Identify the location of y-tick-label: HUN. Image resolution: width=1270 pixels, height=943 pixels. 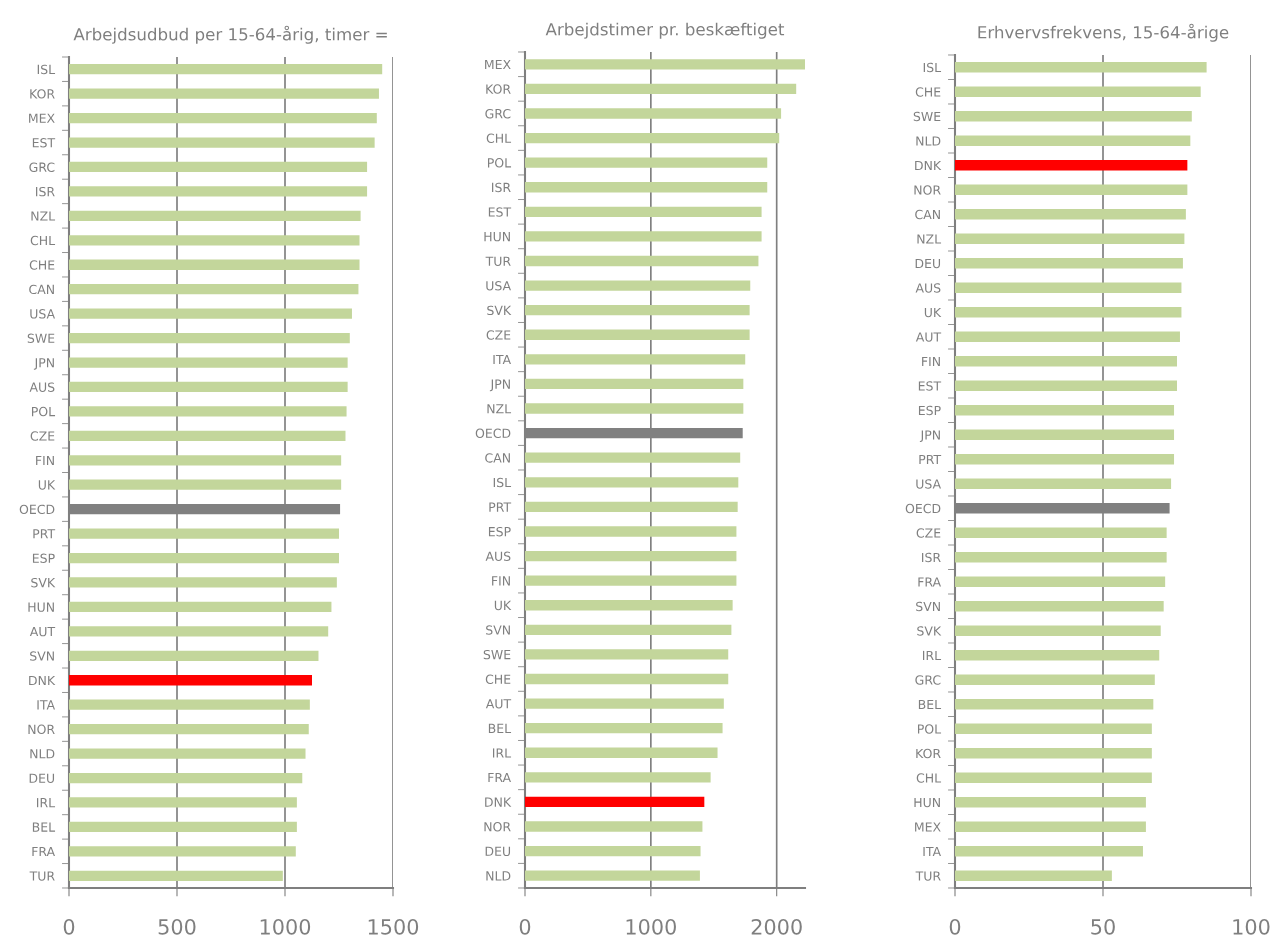
(497, 237).